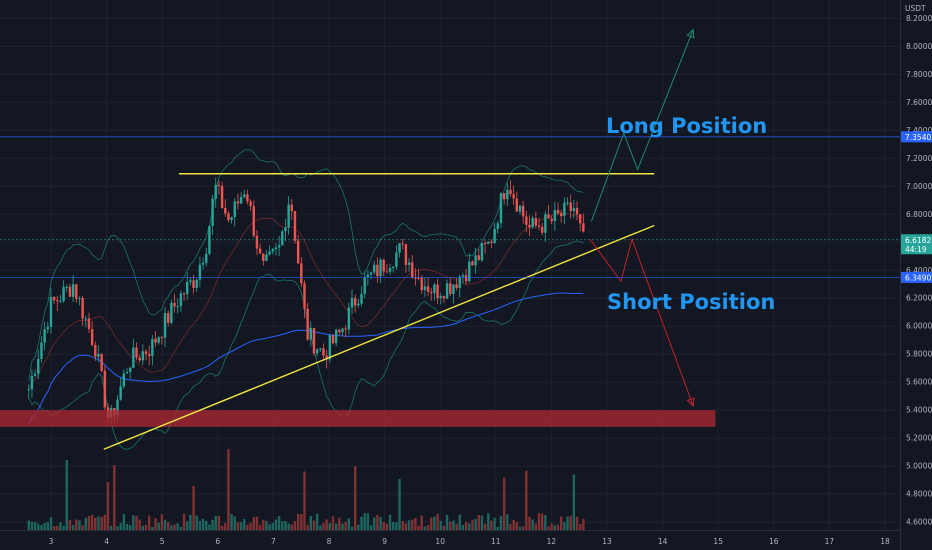 The width and height of the screenshot is (932, 550). Describe the element at coordinates (919, 354) in the screenshot. I see `price-tick-label: 5.8000` at that location.